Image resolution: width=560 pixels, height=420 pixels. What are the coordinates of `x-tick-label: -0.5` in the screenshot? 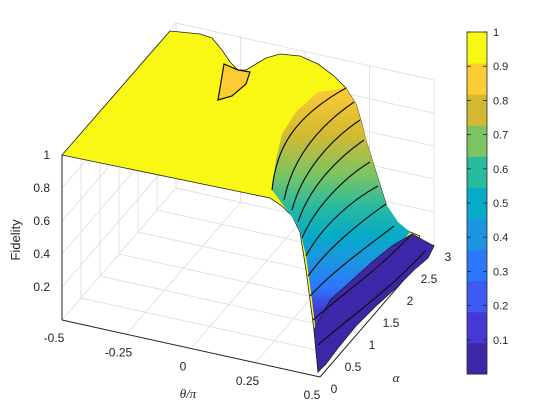 It's located at (54, 338).